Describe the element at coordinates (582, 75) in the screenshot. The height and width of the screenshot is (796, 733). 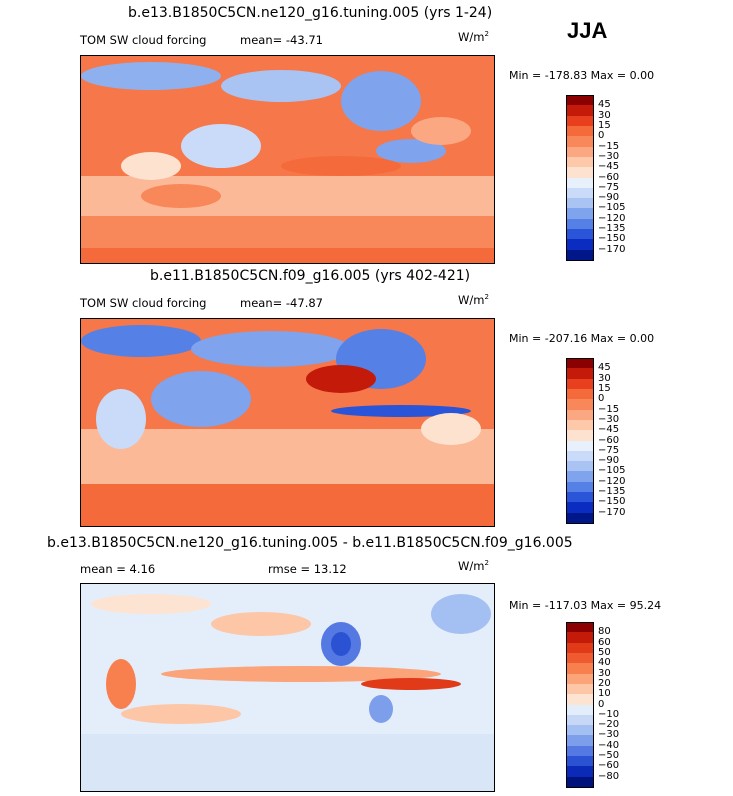
I see `panel1-minmax: Min = -178.83 Max = 0.00` at that location.